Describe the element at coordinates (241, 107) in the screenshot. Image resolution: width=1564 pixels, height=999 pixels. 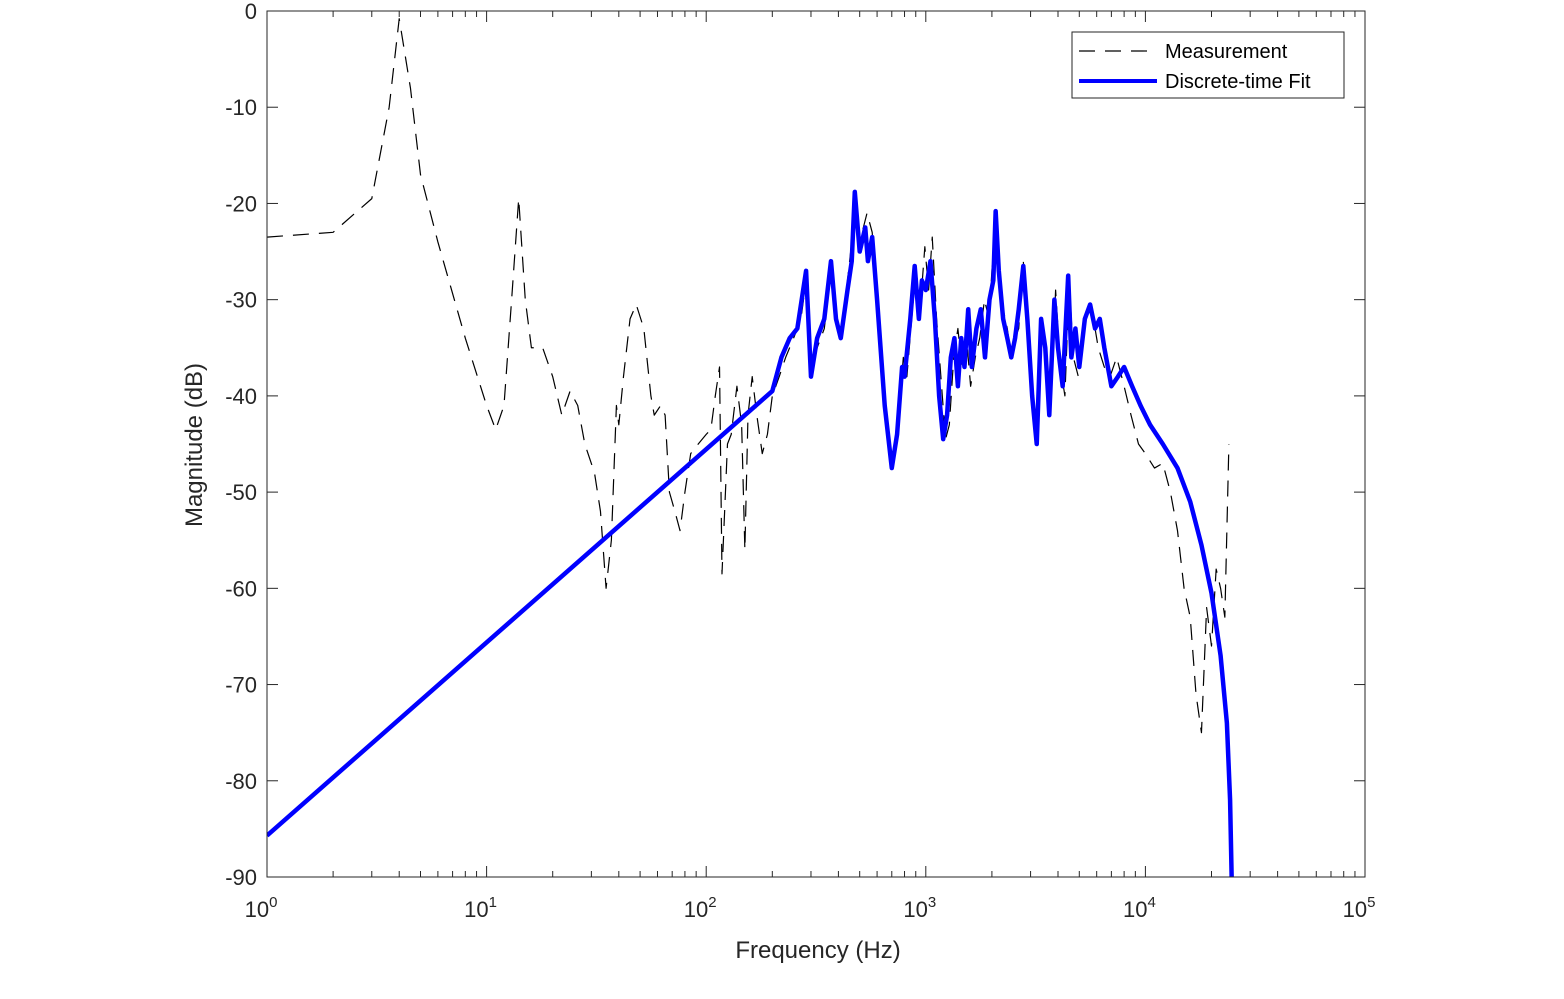
I see `y-tick-label: -10` at that location.